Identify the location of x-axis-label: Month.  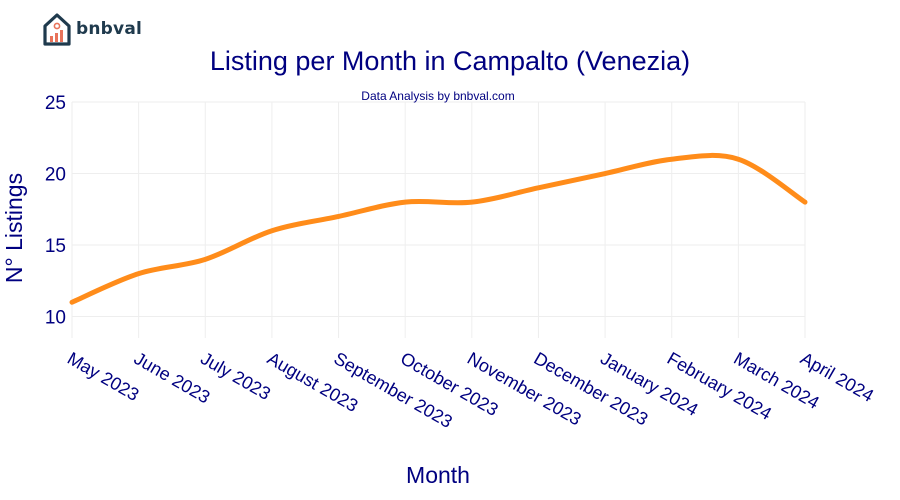
(438, 475).